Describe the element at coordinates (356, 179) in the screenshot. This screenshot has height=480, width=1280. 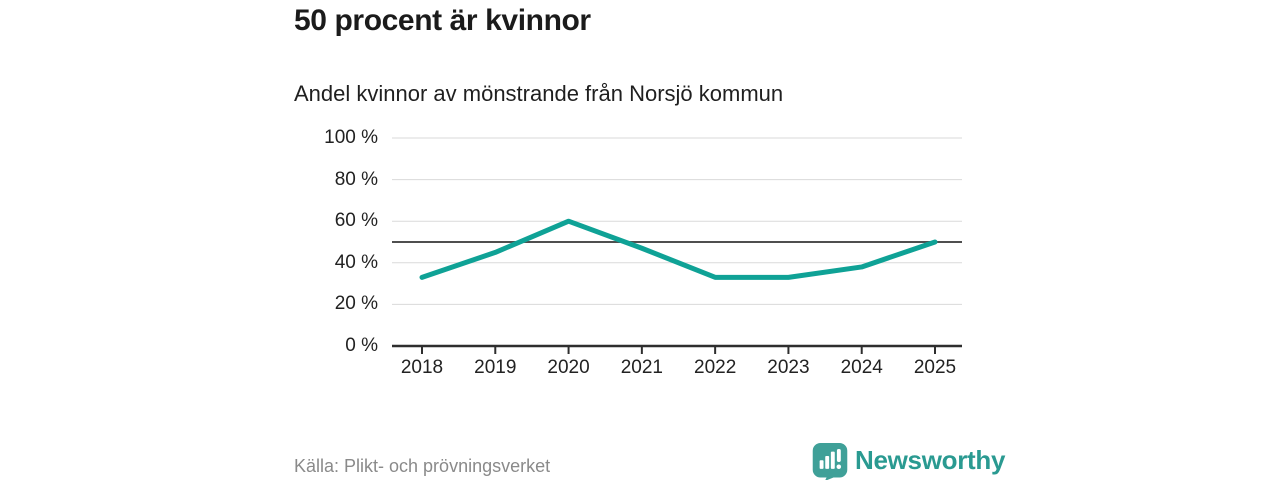
I see `y-tick-label: 80 %` at that location.